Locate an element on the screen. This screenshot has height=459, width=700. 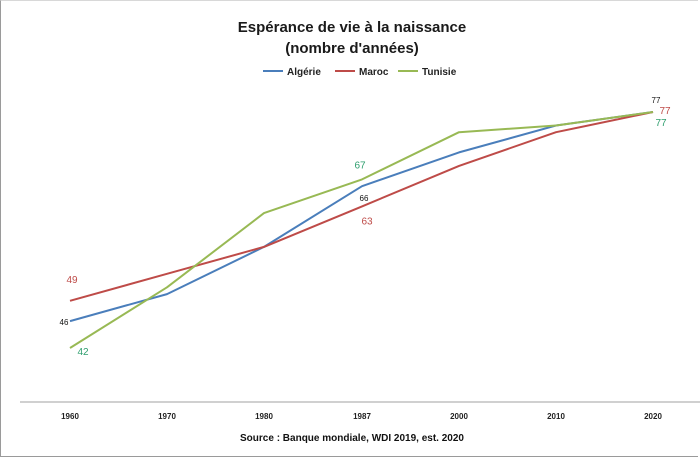
legend: Algérie Maroc Tunisie is located at coordinates (360, 72).